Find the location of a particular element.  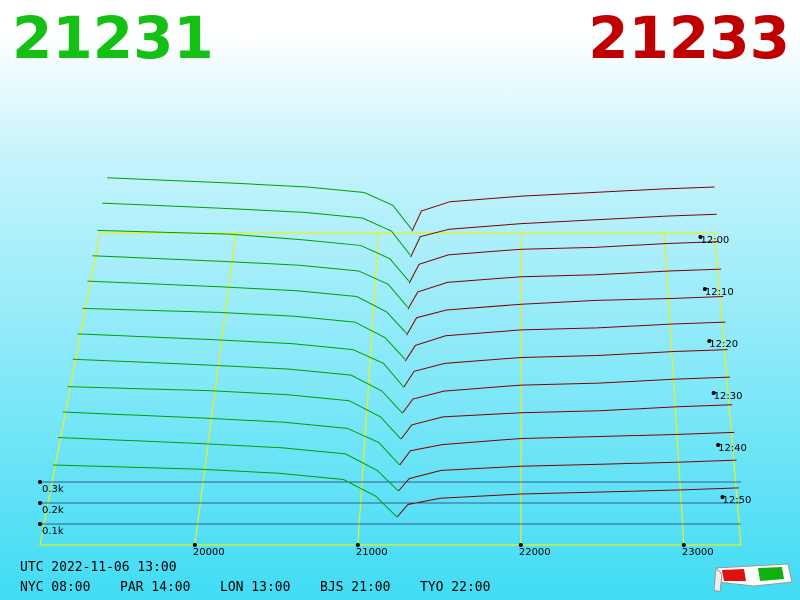

ask-price: 21233 is located at coordinates (689, 38).